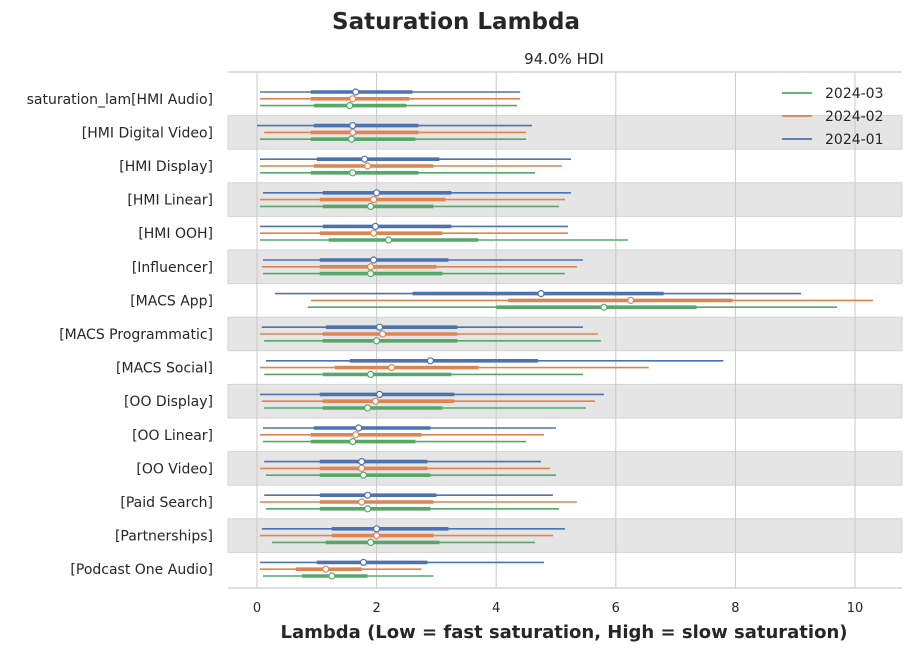  I want to click on y-tick-label: [Podcast One Audio], so click(141, 570).